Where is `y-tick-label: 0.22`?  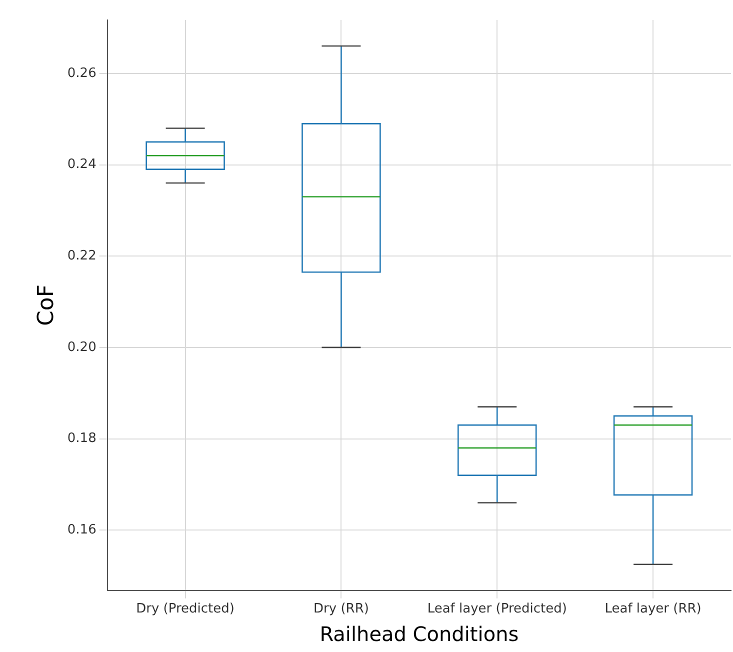
y-tick-label: 0.22 is located at coordinates (81, 256).